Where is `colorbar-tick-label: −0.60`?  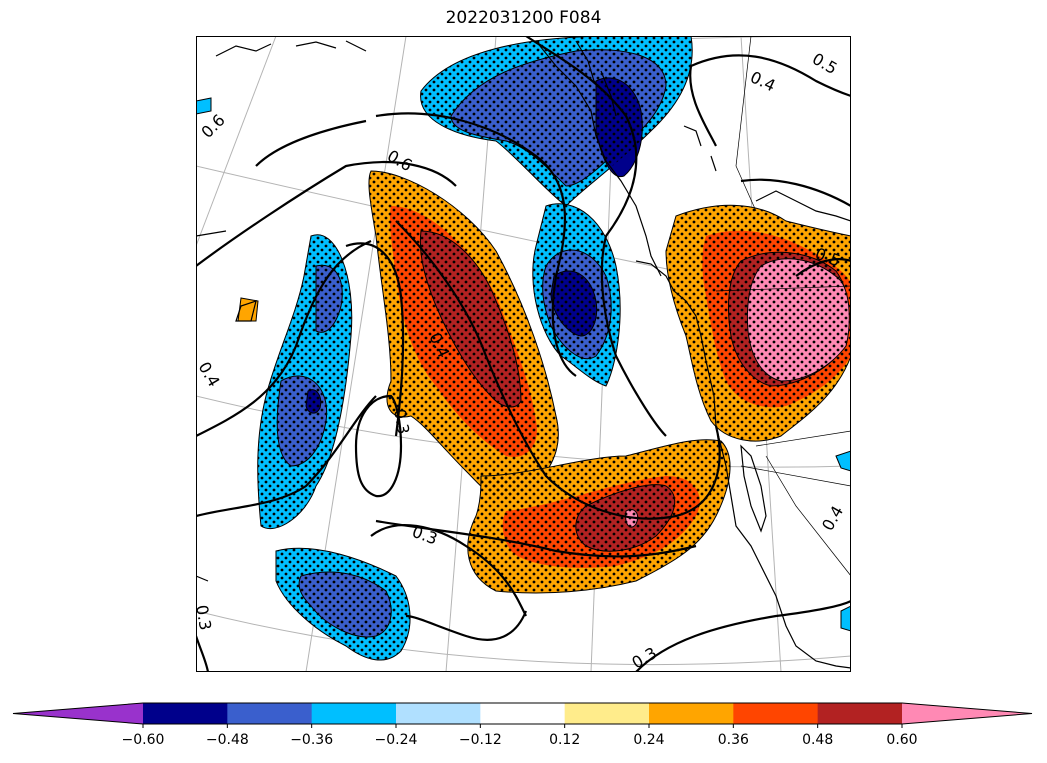 colorbar-tick-label: −0.60 is located at coordinates (143, 740).